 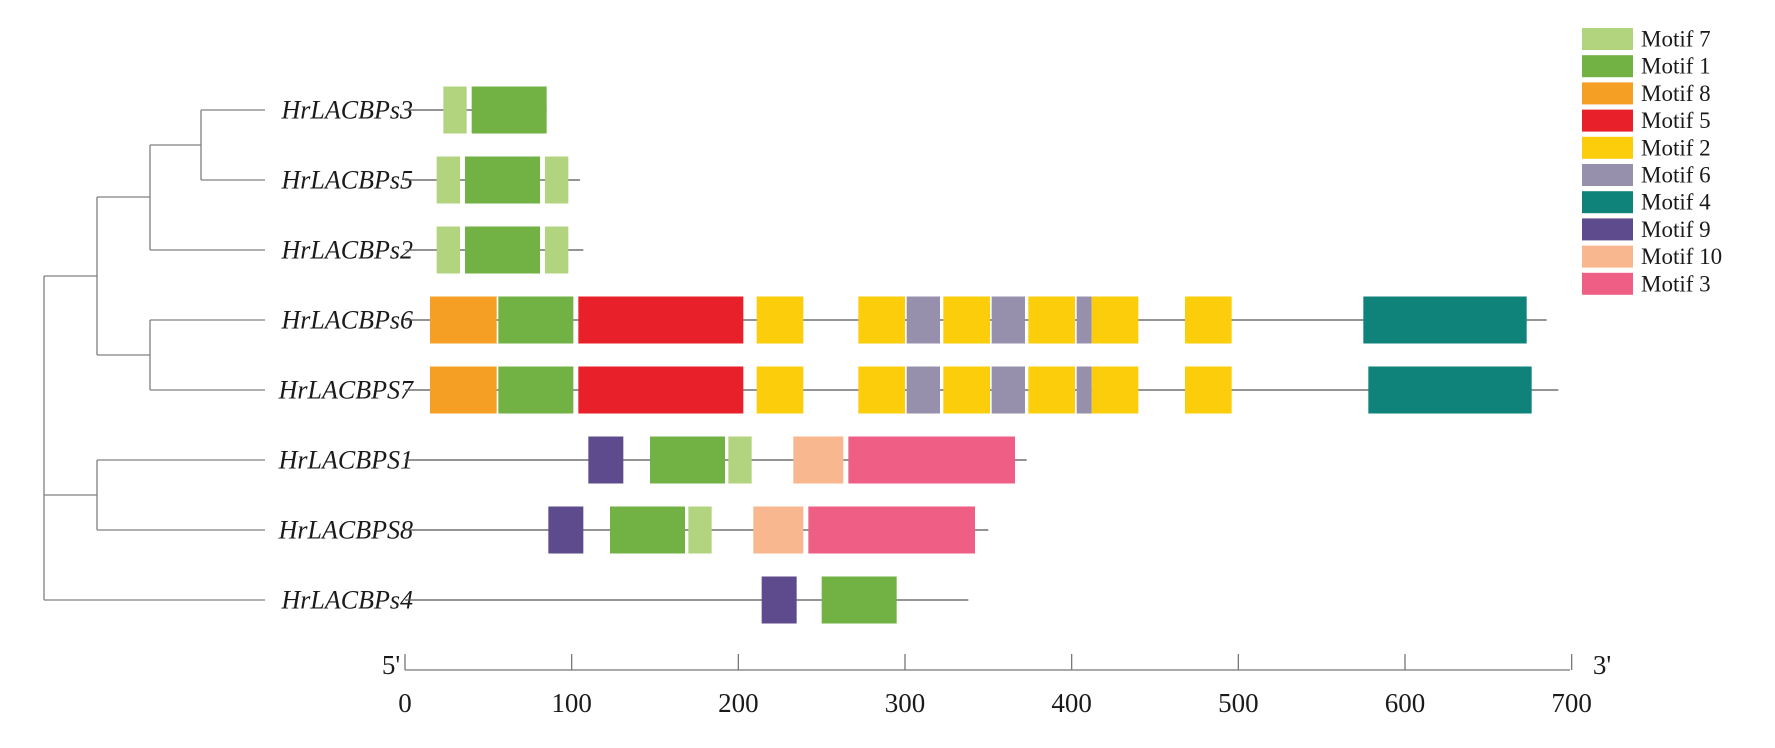 What do you see at coordinates (405, 703) in the screenshot?
I see `axis-tick-label: 0` at bounding box center [405, 703].